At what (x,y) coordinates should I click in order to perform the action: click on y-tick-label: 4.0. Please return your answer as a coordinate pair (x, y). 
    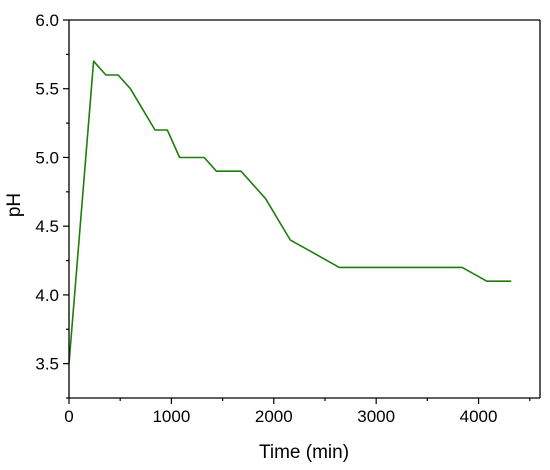
    Looking at the image, I should click on (47, 295).